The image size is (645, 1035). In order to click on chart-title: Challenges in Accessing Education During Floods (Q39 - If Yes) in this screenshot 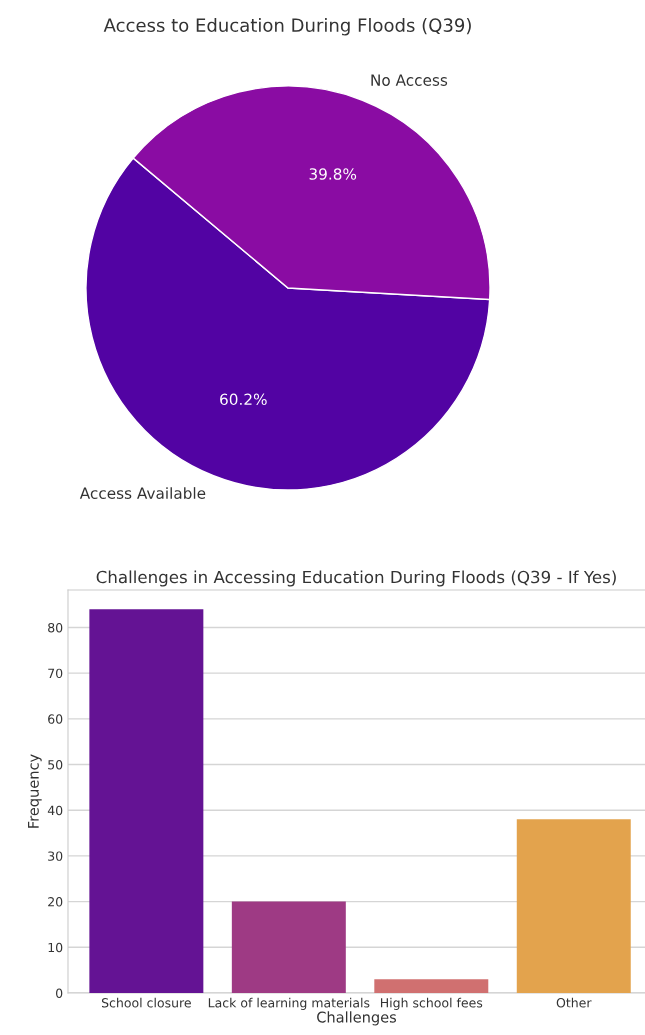, I will do `click(356, 578)`.